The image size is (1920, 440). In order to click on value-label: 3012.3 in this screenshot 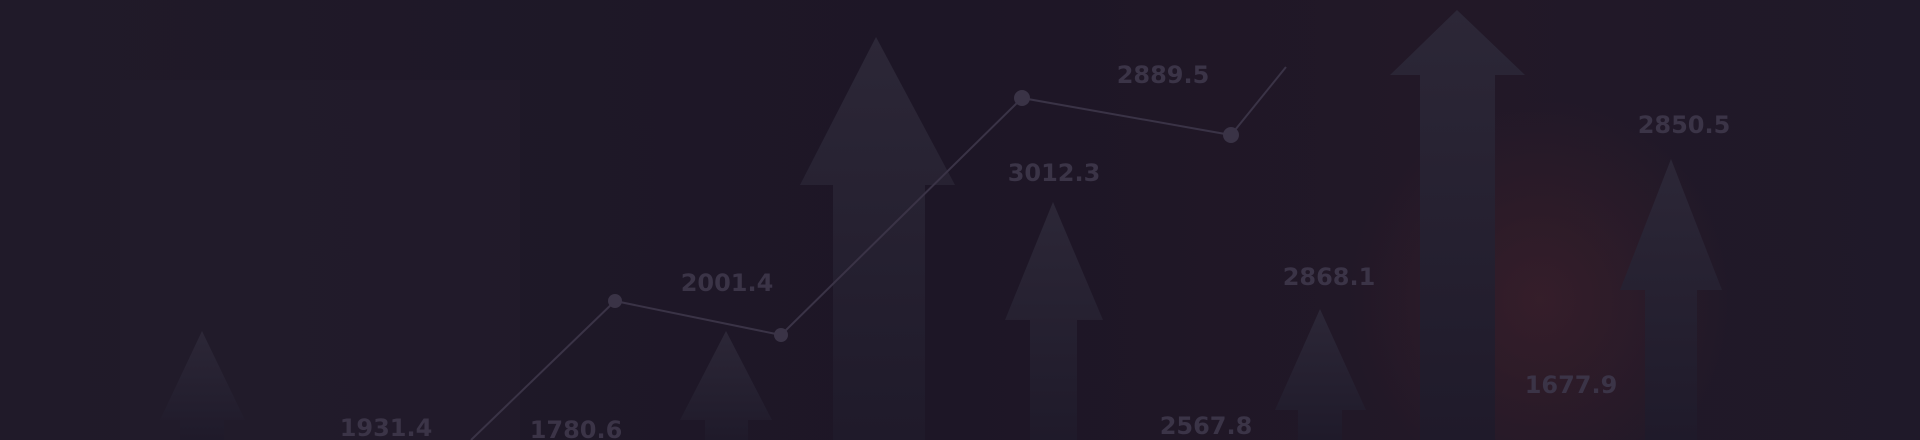, I will do `click(1054, 173)`.